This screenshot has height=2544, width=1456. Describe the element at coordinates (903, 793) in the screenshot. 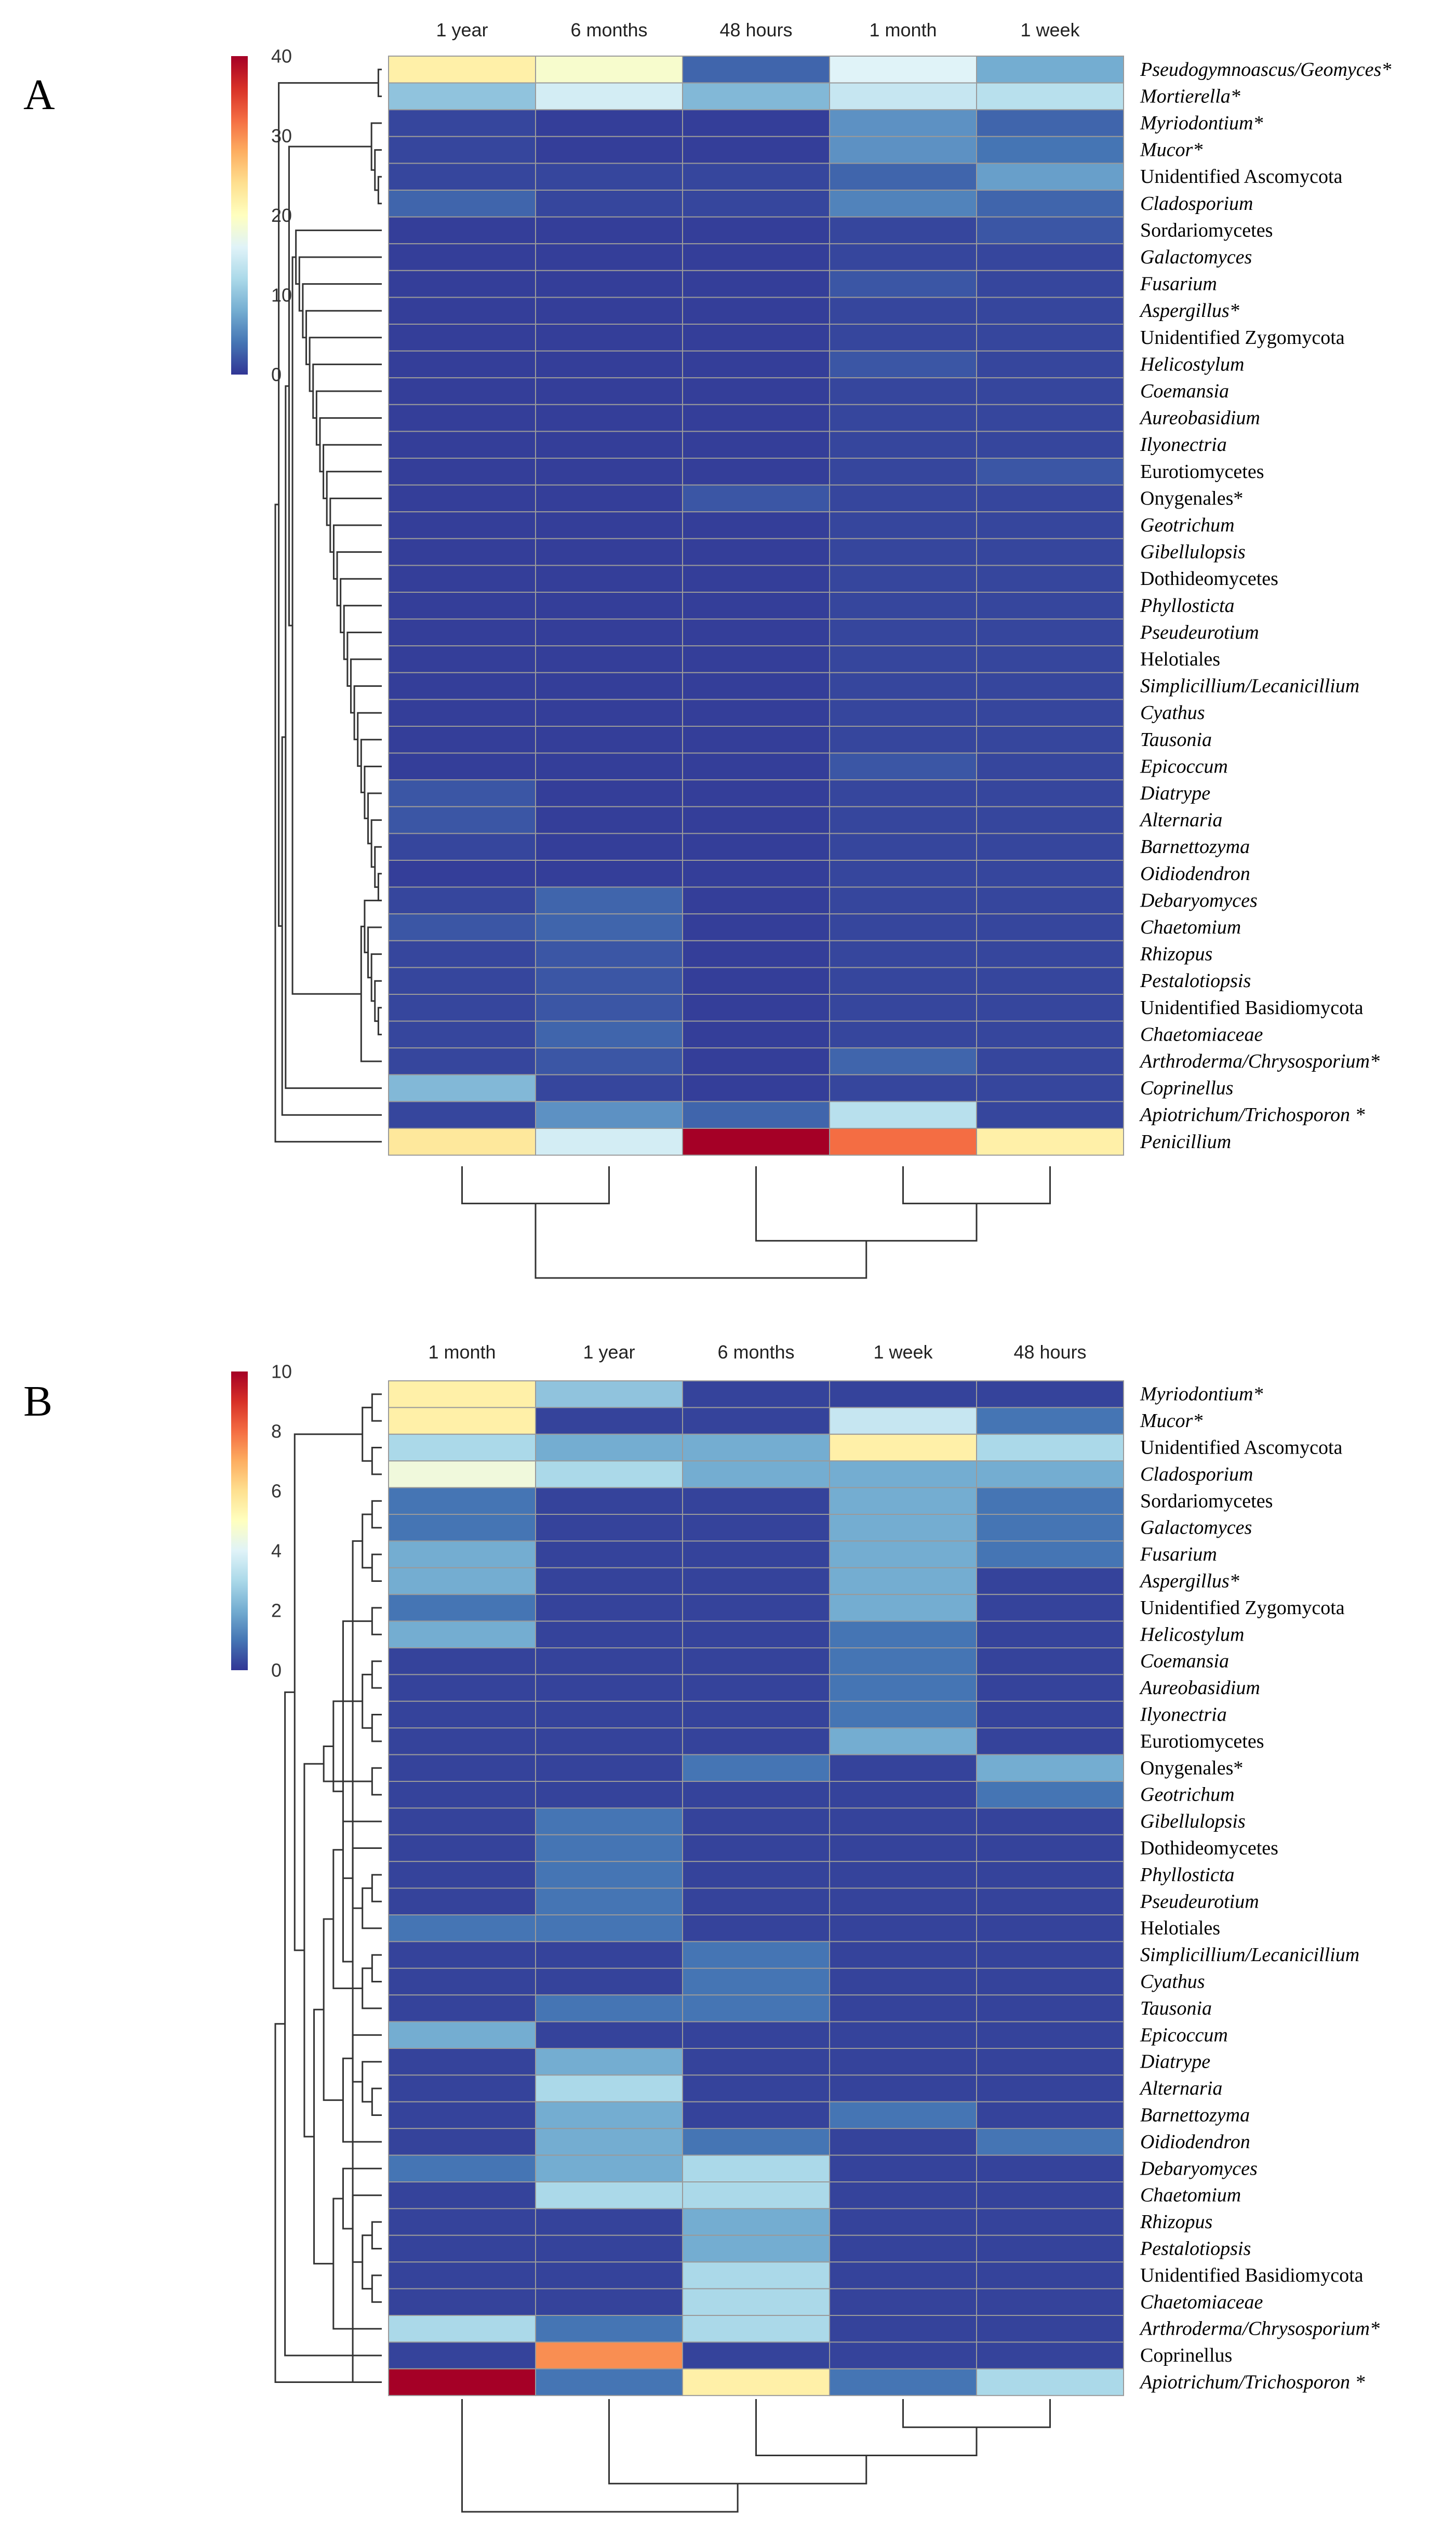

I see `cell-a-diatrype-1-month` at that location.